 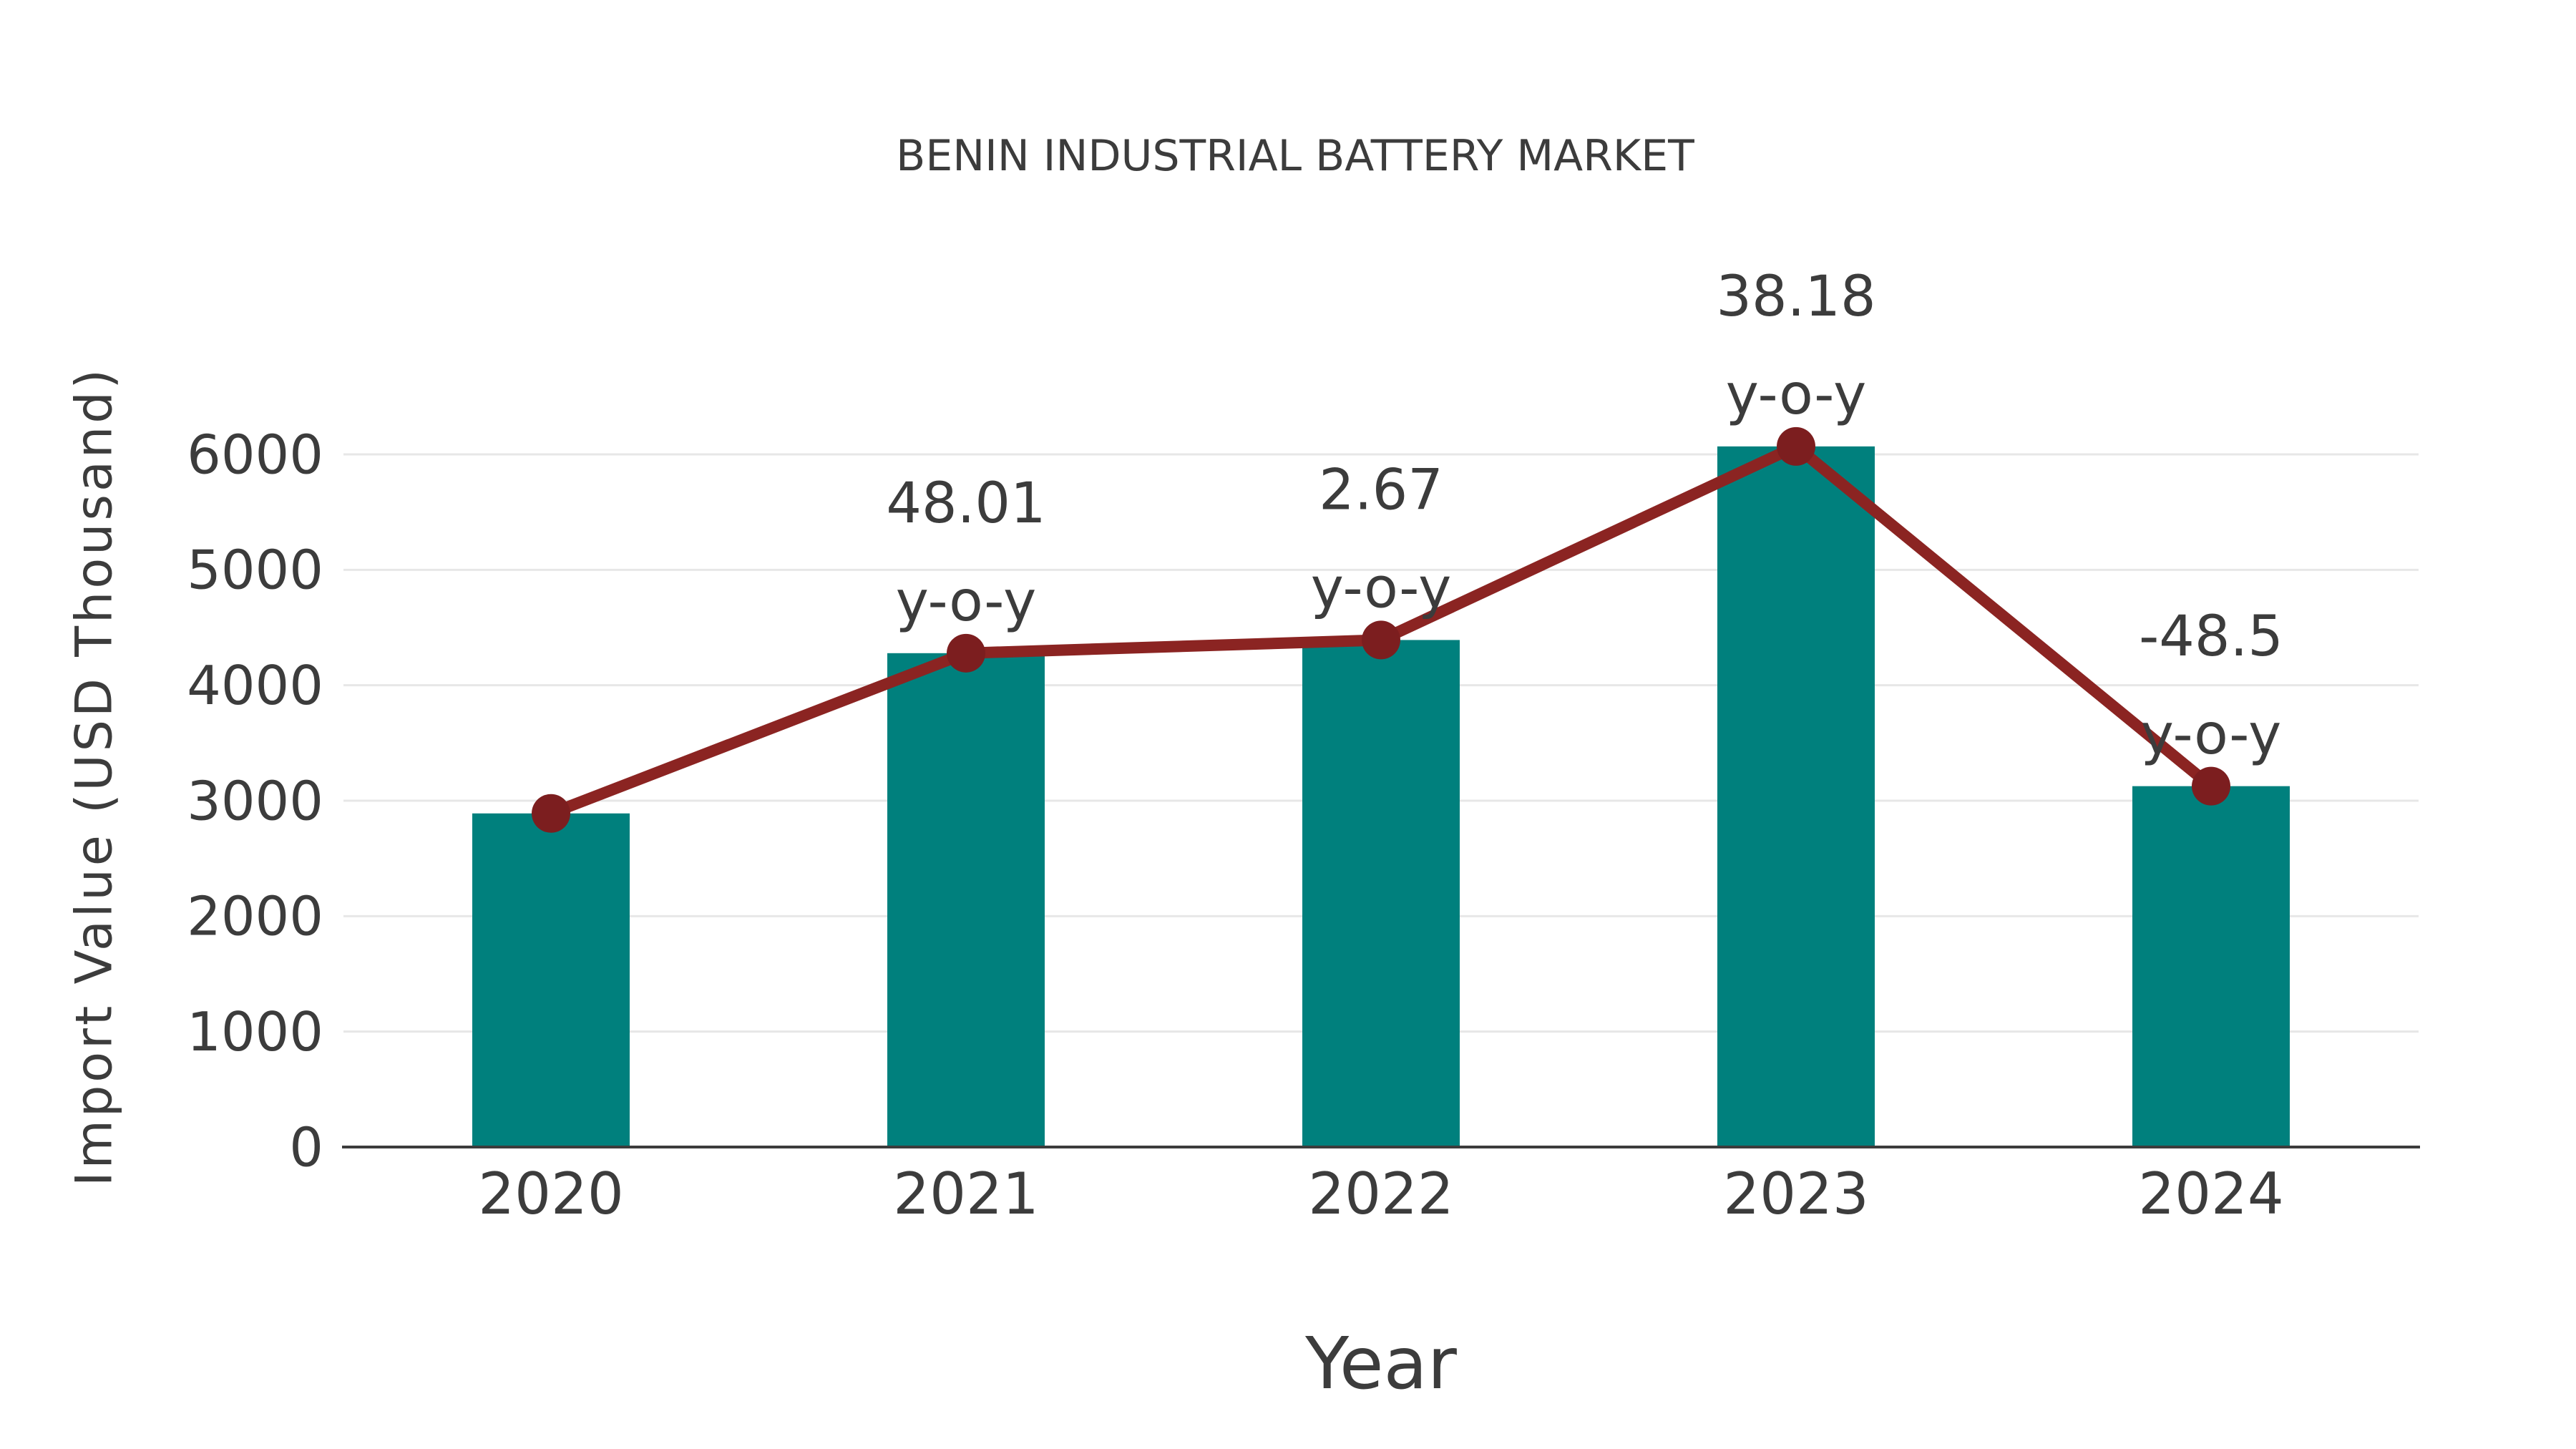 What do you see at coordinates (551, 980) in the screenshot?
I see `bar-2020` at bounding box center [551, 980].